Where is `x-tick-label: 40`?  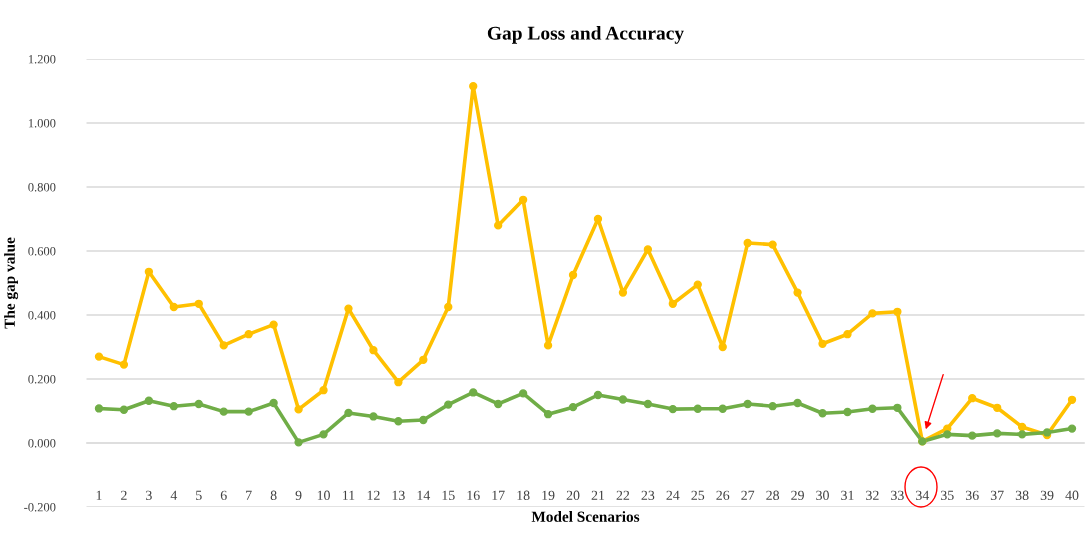
x-tick-label: 40 is located at coordinates (1072, 495).